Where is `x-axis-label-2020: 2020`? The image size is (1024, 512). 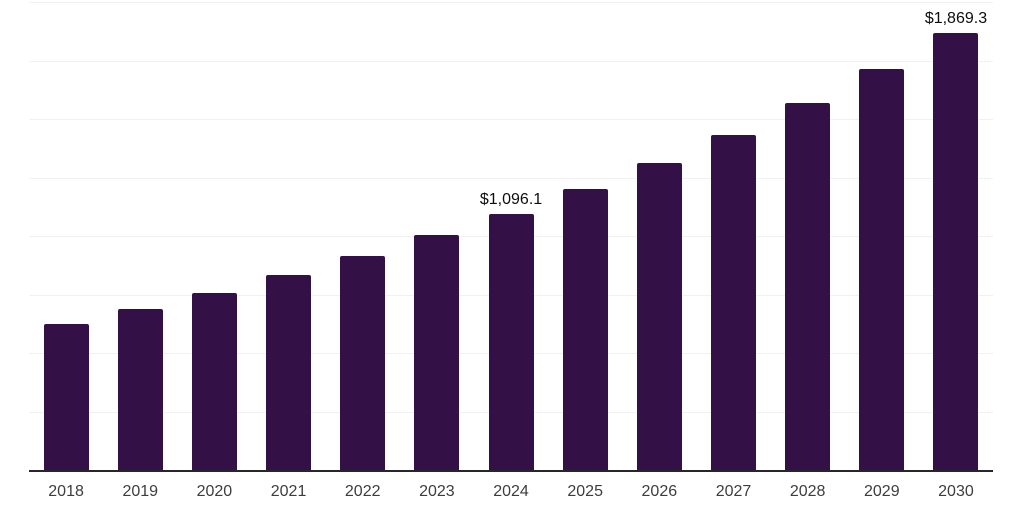 x-axis-label-2020: 2020 is located at coordinates (214, 491).